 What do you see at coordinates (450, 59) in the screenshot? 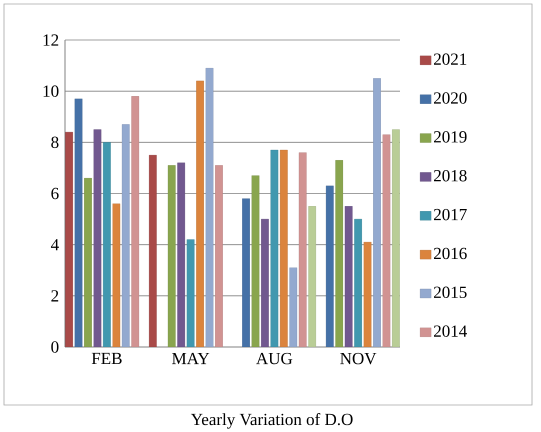
I see `legend-label: 2021` at bounding box center [450, 59].